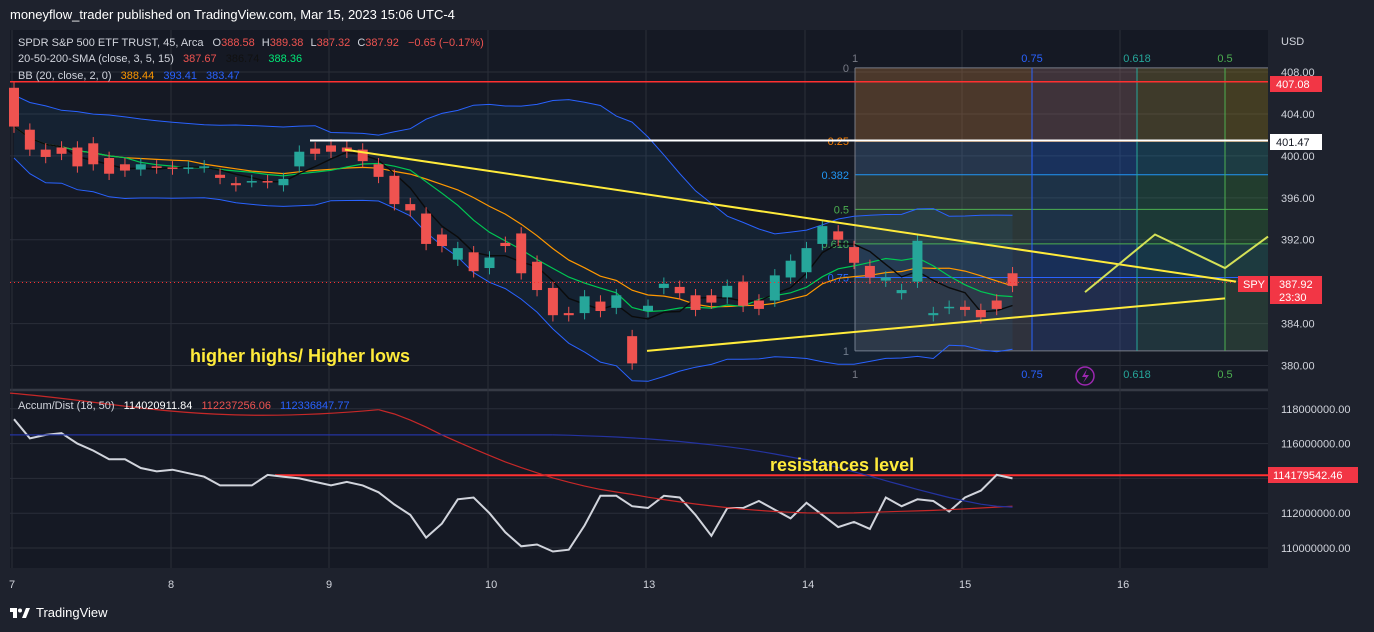 This screenshot has height=632, width=1374. Describe the element at coordinates (20, 612) in the screenshot. I see `tradingview-logo-icon` at that location.